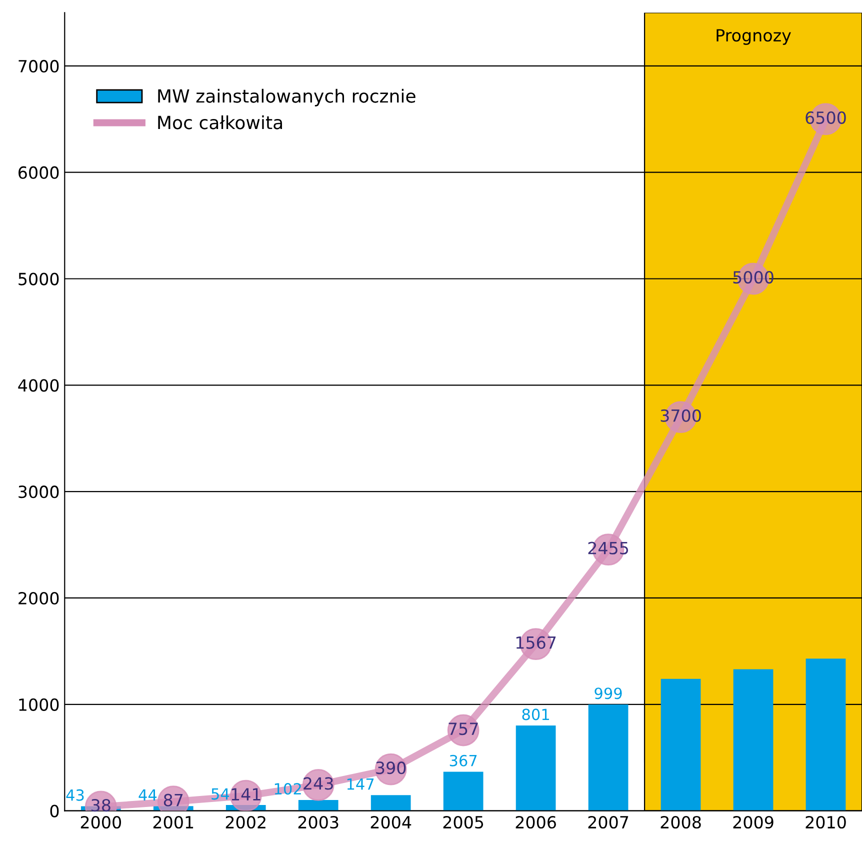 This screenshot has height=849, width=862. What do you see at coordinates (39, 704) in the screenshot?
I see `y-tick-label: 1000` at bounding box center [39, 704].